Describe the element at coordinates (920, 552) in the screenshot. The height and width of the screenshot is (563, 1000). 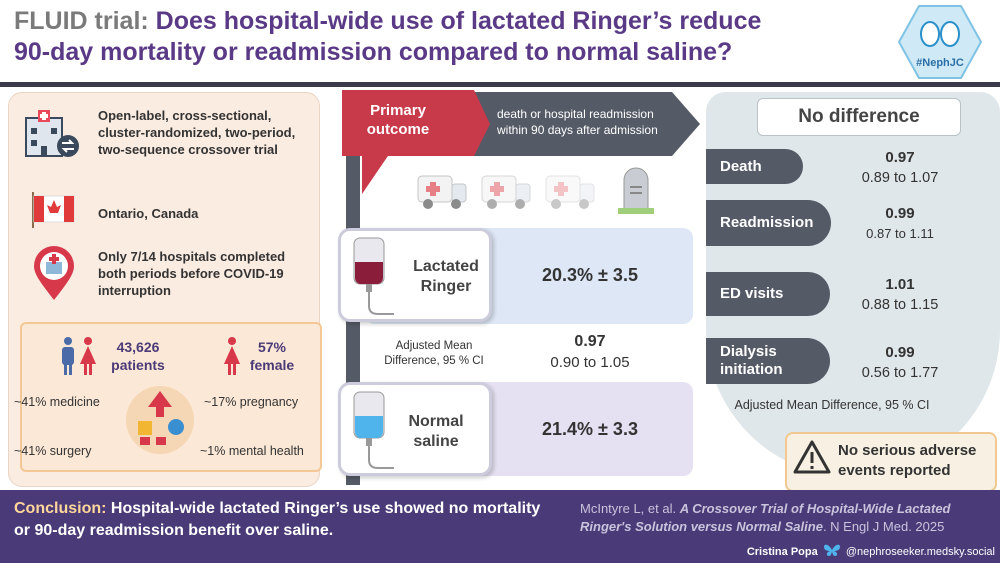
I see `credit-handle: @nephroseeker.medsky.social` at that location.